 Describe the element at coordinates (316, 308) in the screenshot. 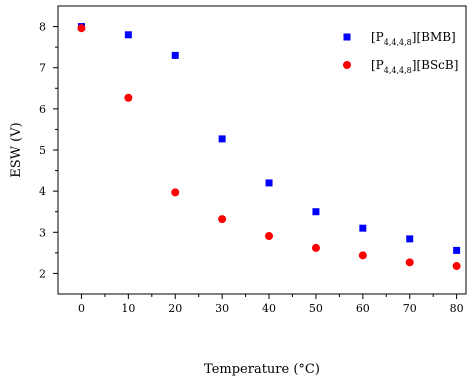

I see `x-tick-label: 50` at that location.